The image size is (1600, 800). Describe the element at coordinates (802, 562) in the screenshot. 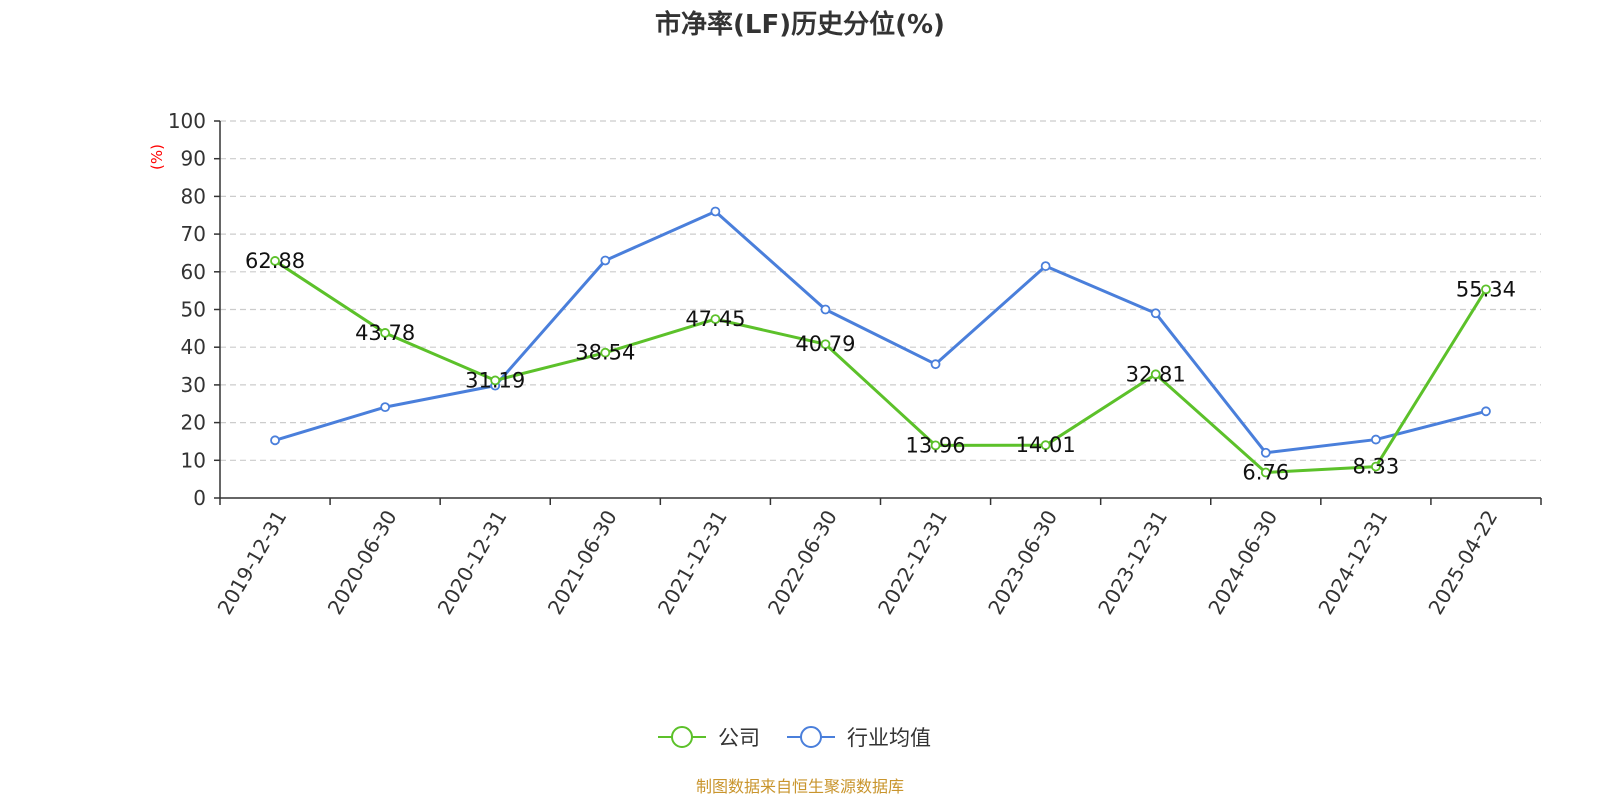

I see `x-tick-label: 2022-06-30` at that location.